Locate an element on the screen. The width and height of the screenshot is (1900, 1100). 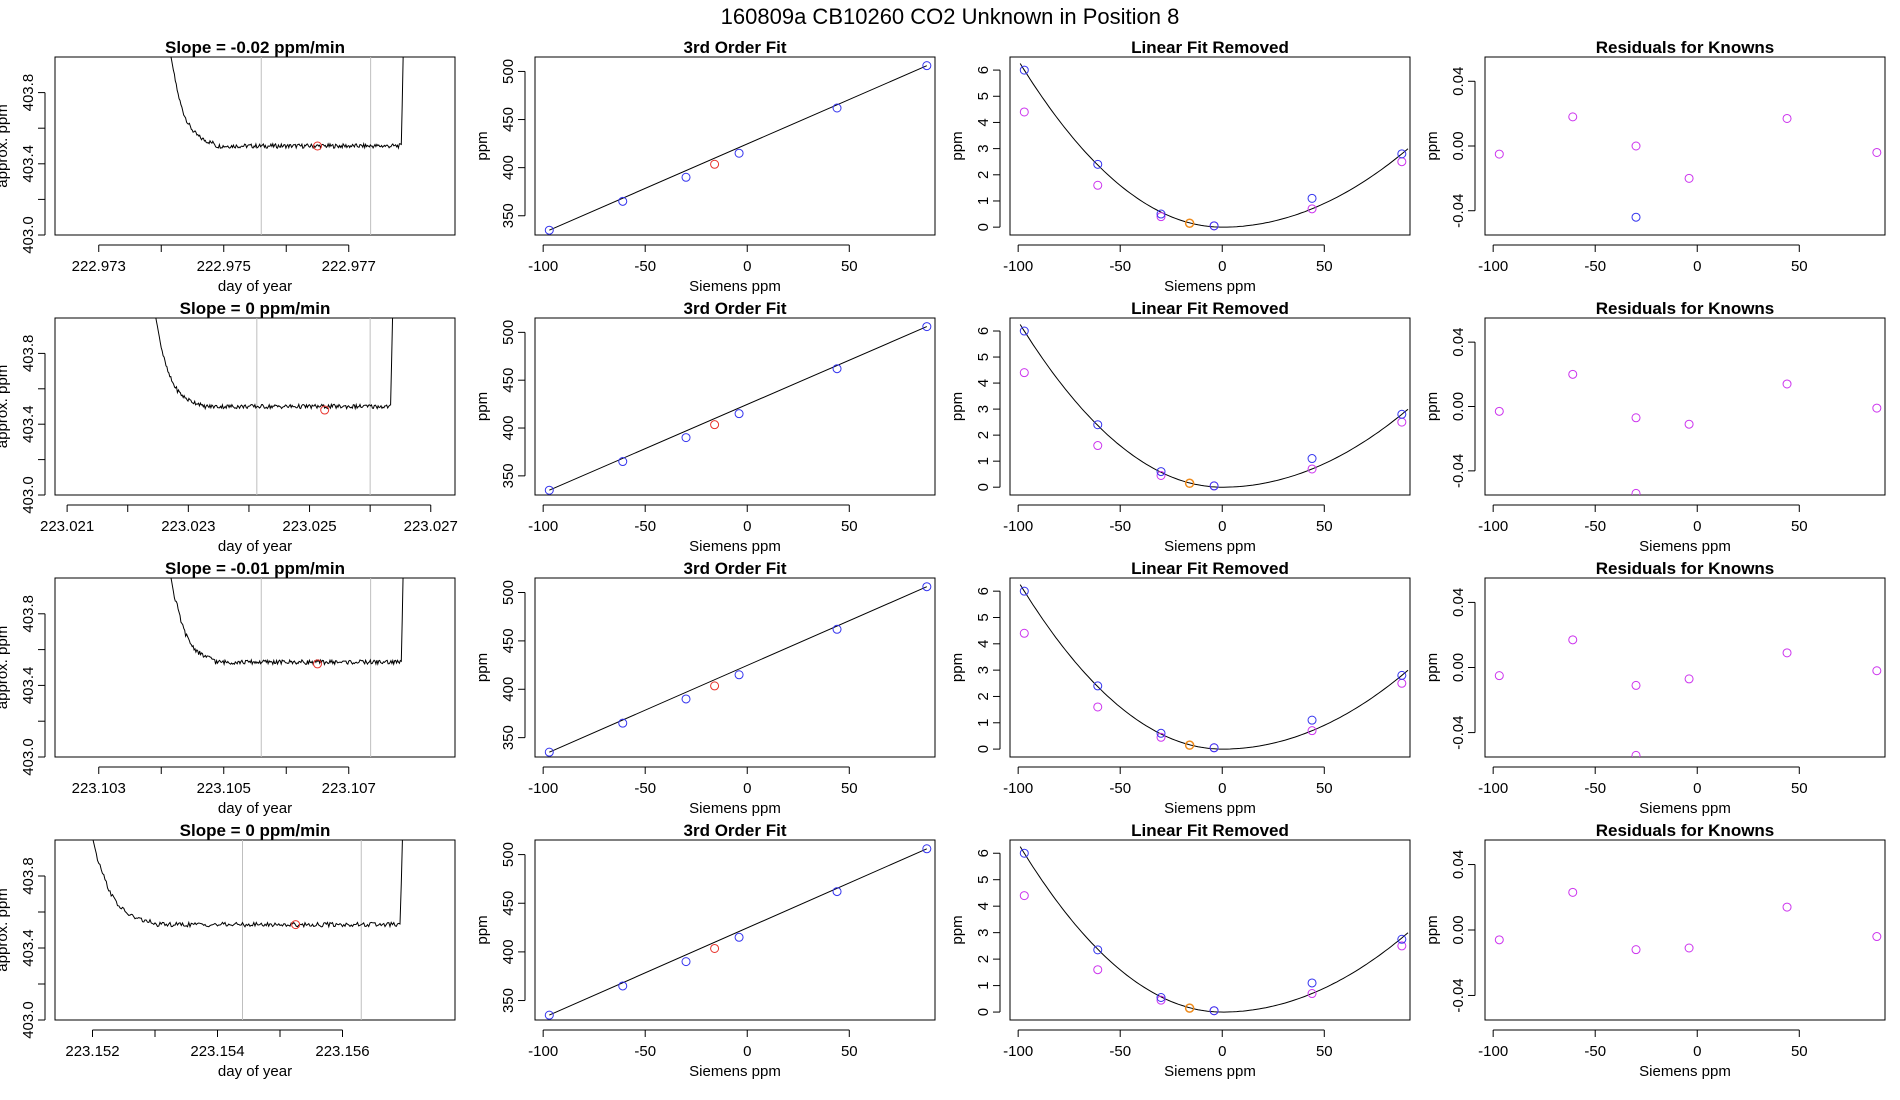
y-tick-label: 403.4 is located at coordinates (28, 948).